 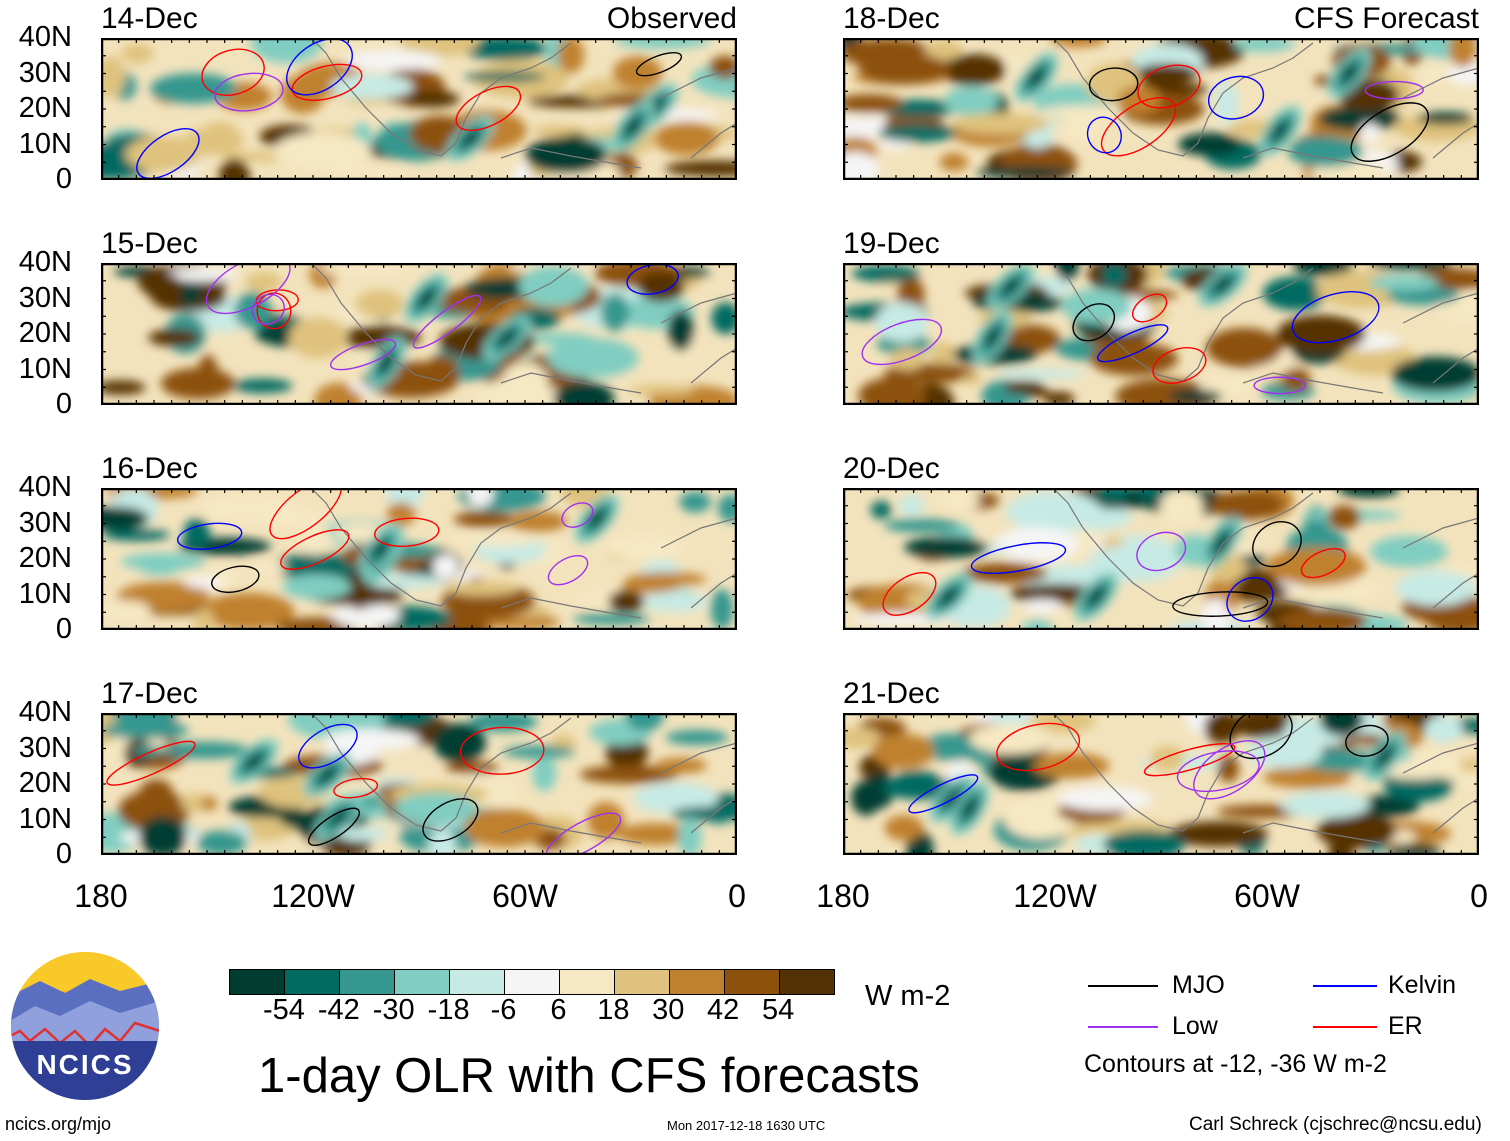 I want to click on footer-url: ncics.org/mjo, so click(x=58, y=1124).